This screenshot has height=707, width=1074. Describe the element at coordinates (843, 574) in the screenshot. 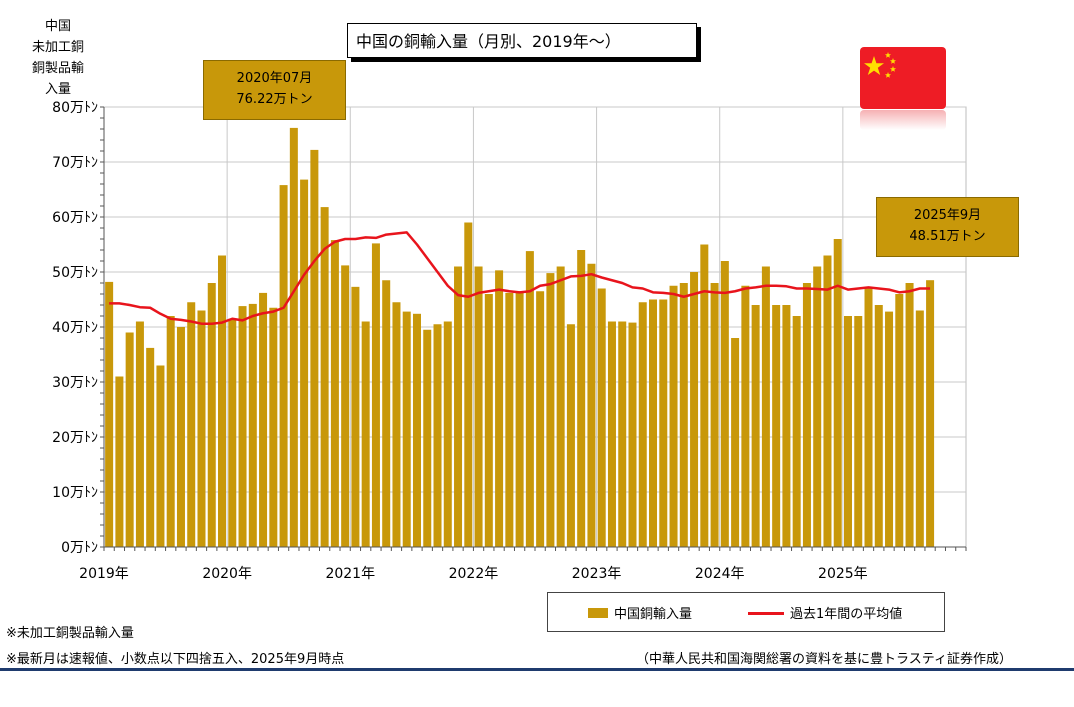

I see `x-tick-label: 2025年` at that location.